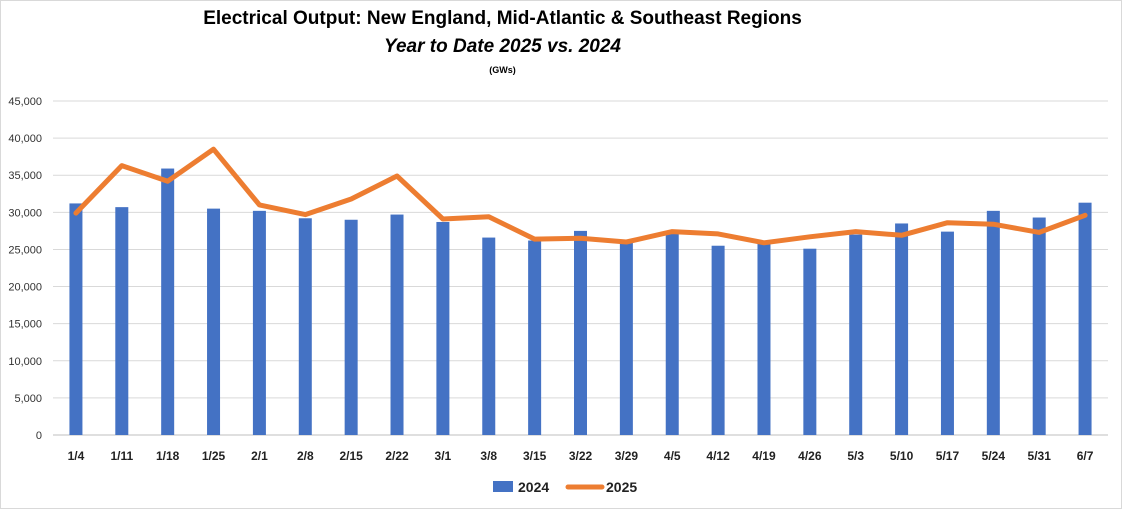  Describe the element at coordinates (672, 456) in the screenshot. I see `x-tick-label: 4/5` at that location.